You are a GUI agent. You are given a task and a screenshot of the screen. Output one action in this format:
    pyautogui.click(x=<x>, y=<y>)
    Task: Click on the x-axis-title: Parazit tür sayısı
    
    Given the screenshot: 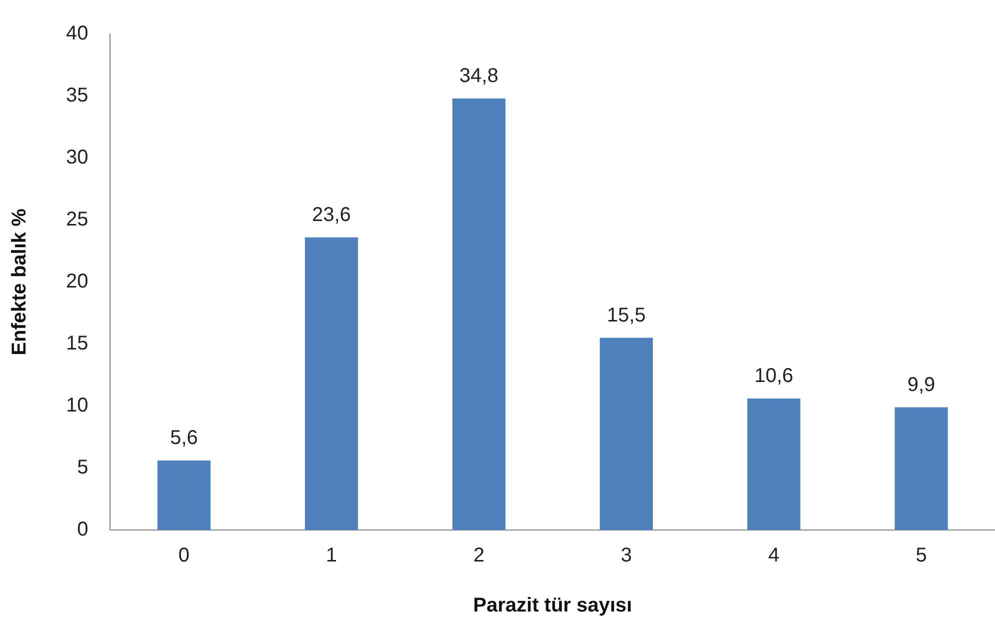 What is the action you would take?
    pyautogui.click(x=552, y=605)
    